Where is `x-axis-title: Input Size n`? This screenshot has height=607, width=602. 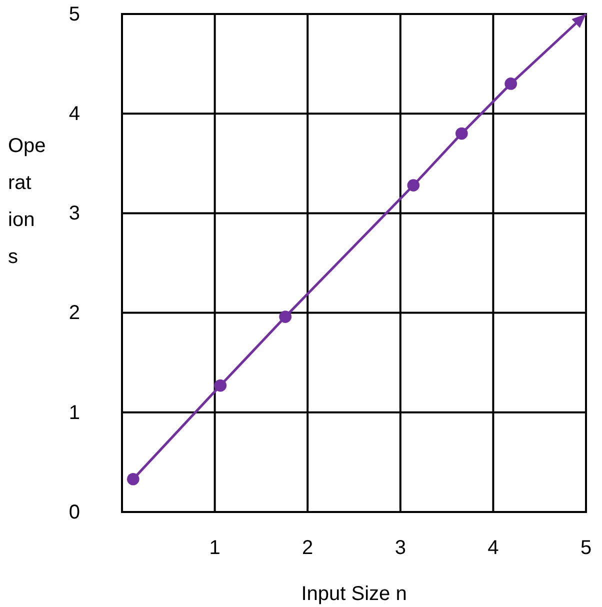
x-axis-title: Input Size n is located at coordinates (354, 594).